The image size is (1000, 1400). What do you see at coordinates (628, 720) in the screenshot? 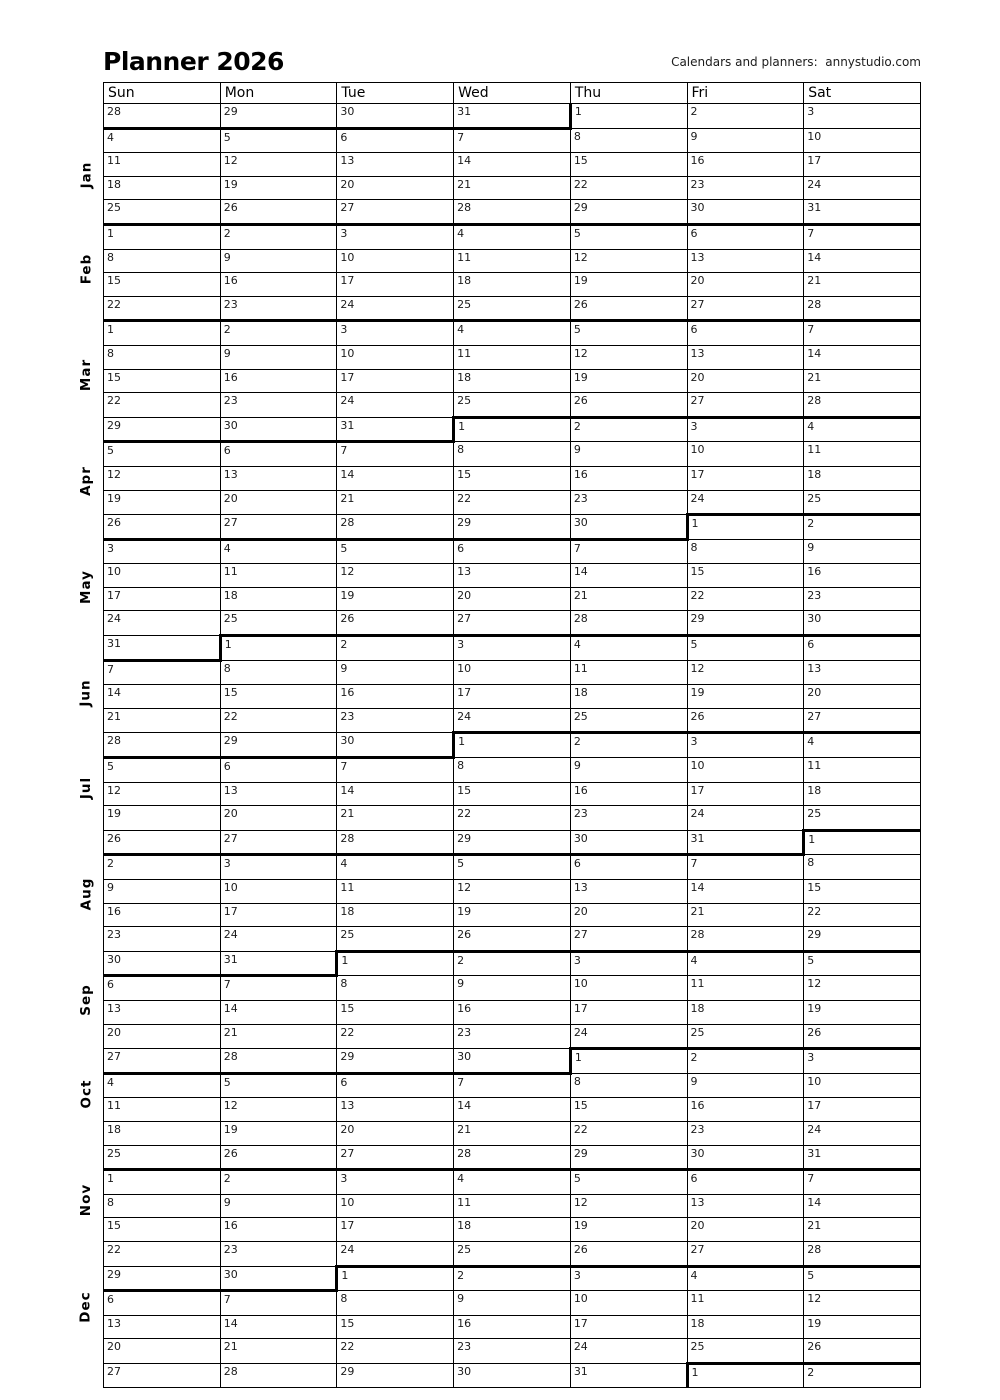
I see `day-cell: 25` at bounding box center [628, 720].